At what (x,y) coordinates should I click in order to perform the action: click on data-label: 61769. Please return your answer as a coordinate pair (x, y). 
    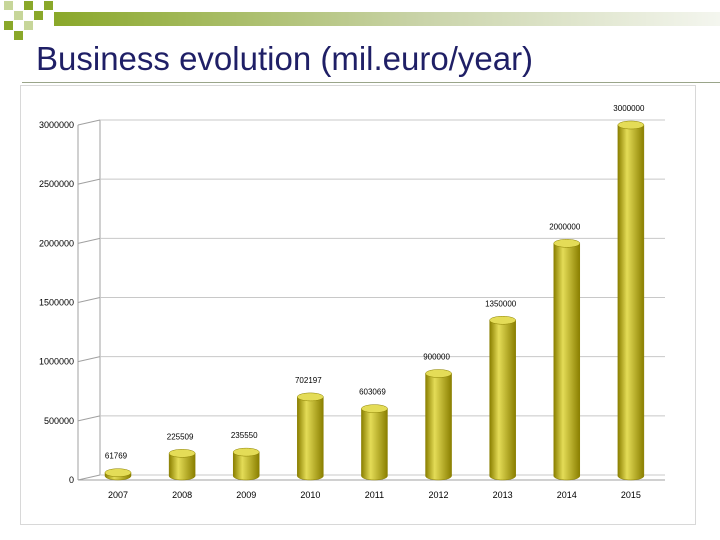
    Looking at the image, I should click on (116, 456).